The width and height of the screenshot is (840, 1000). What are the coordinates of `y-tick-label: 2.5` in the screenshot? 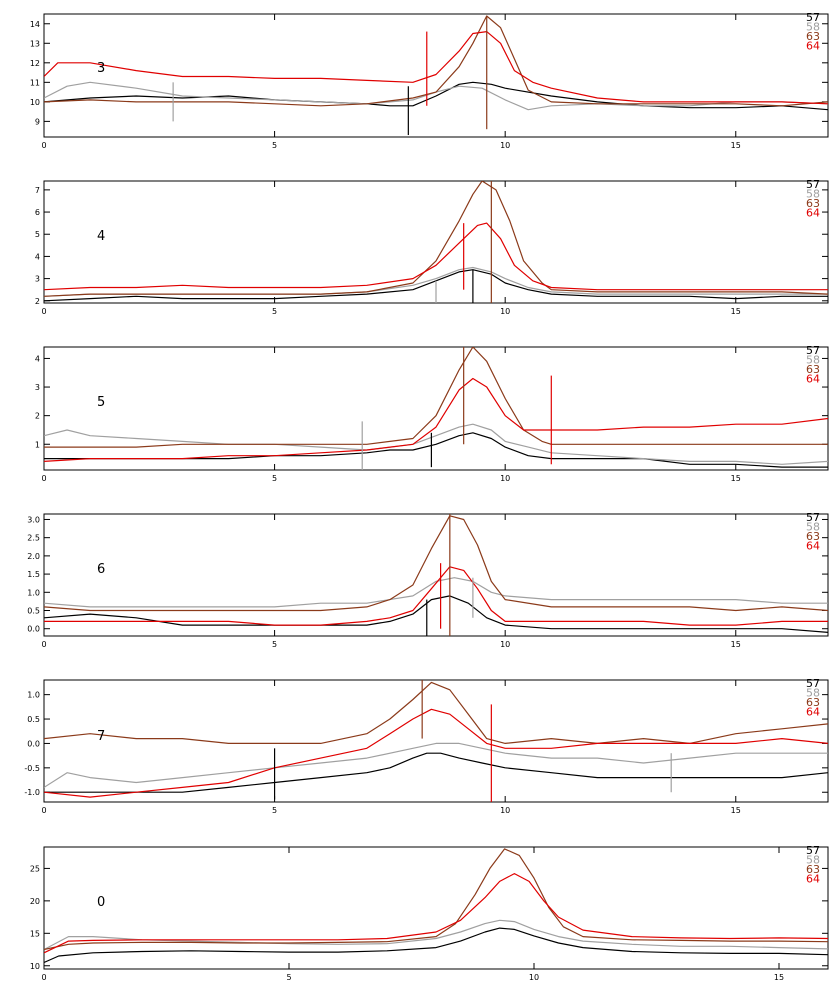 It's located at (33, 538).